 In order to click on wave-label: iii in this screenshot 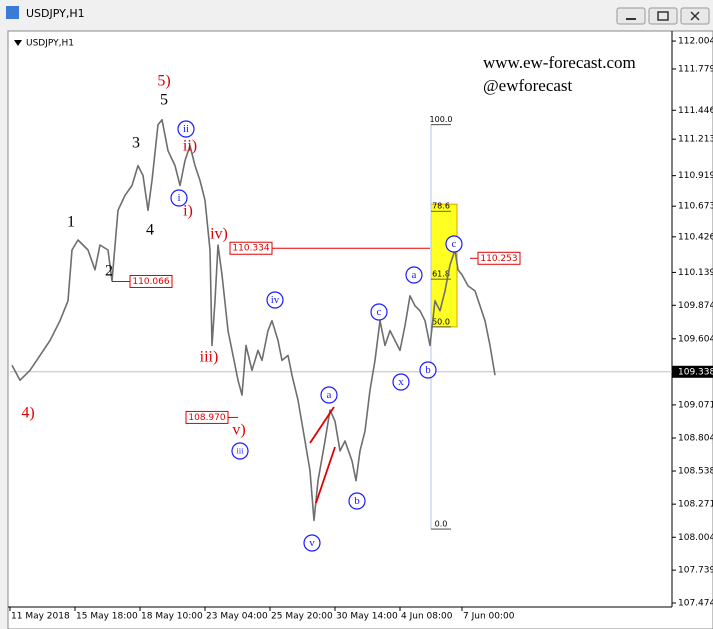, I will do `click(240, 450)`.